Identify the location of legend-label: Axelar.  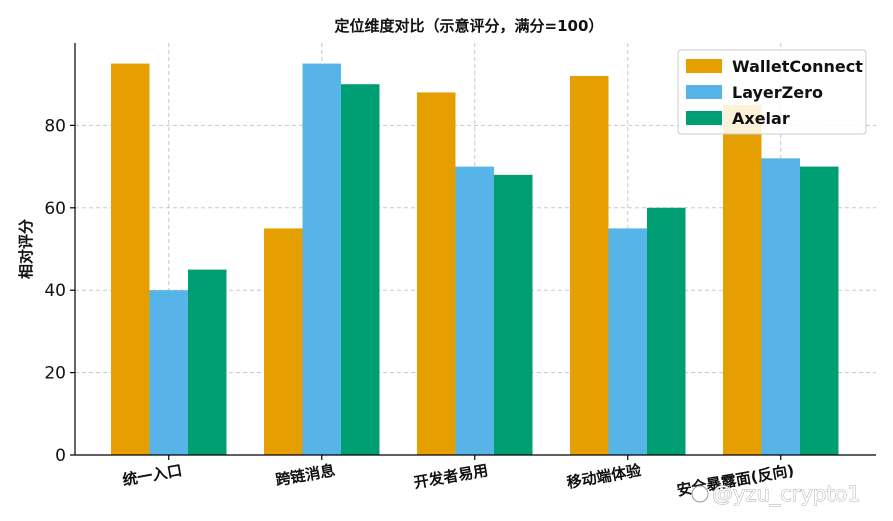
(761, 118).